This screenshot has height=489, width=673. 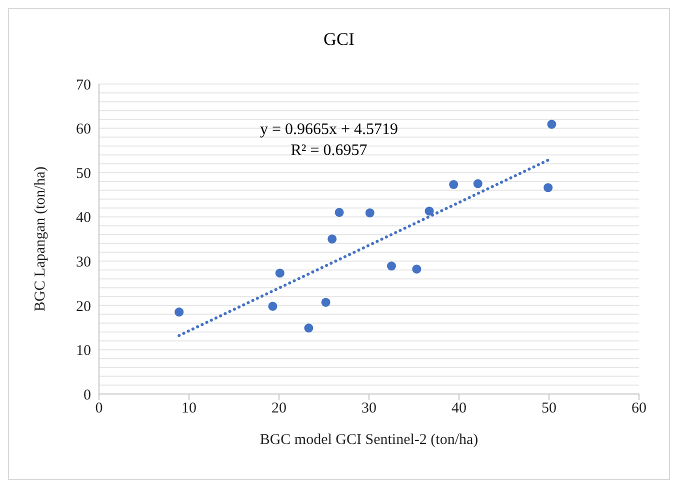 I want to click on y-tick-label: 70, so click(x=83, y=85).